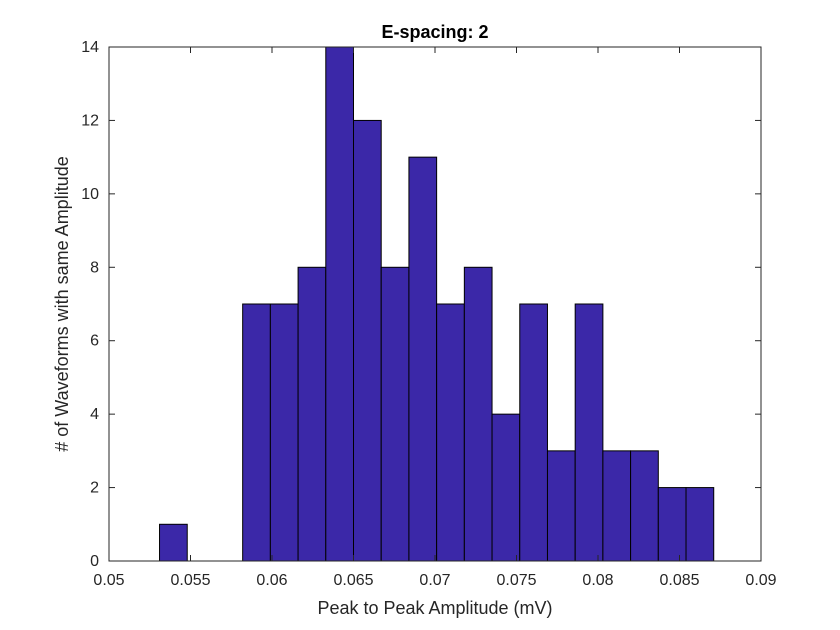  I want to click on y-tick-label: 10, so click(90, 194).